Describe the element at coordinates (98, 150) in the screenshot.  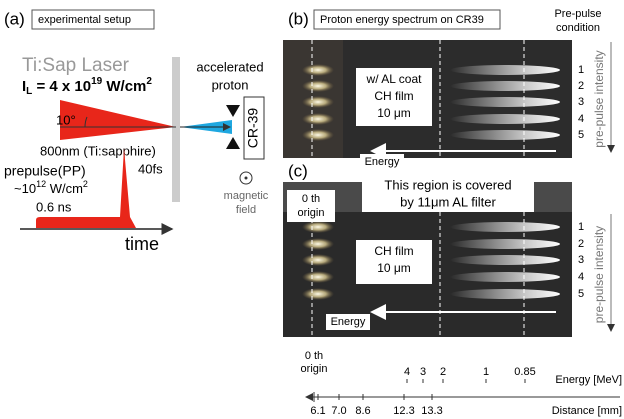
I see `wavelength-label: 800nm (Ti:sapphire)` at that location.